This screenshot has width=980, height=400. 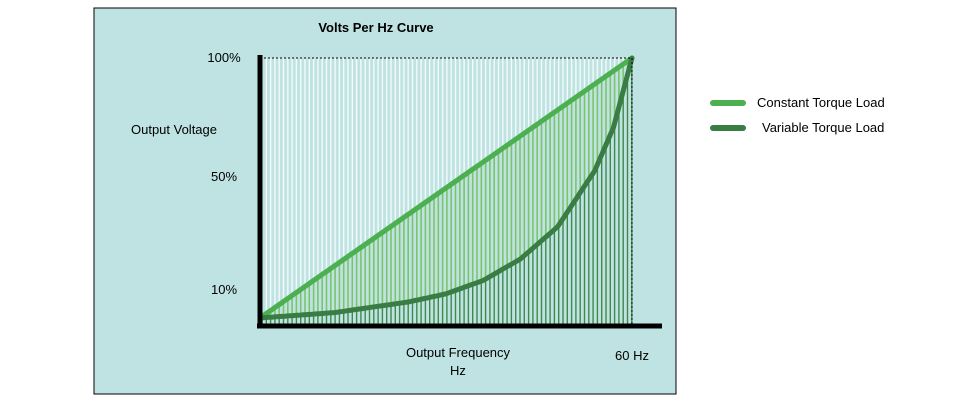 I want to click on y-tick-label-100: 100%, so click(x=224, y=57).